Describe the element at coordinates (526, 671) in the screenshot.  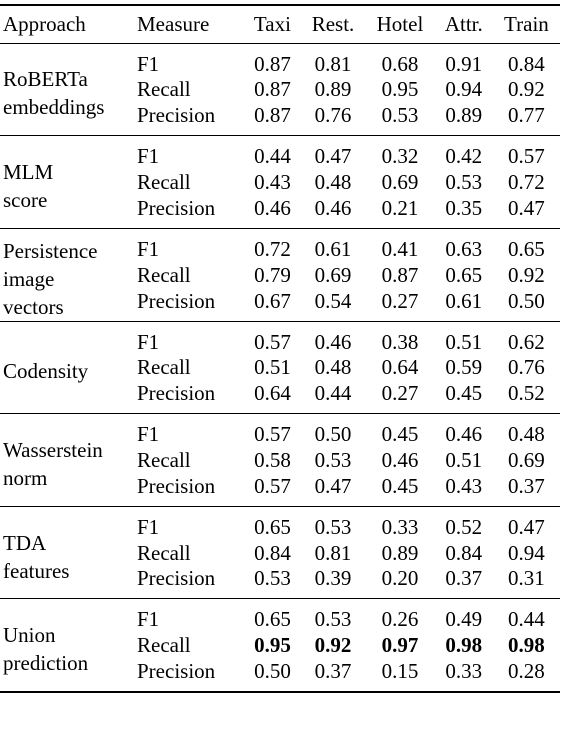
I see `value-cell: 0.28` at that location.